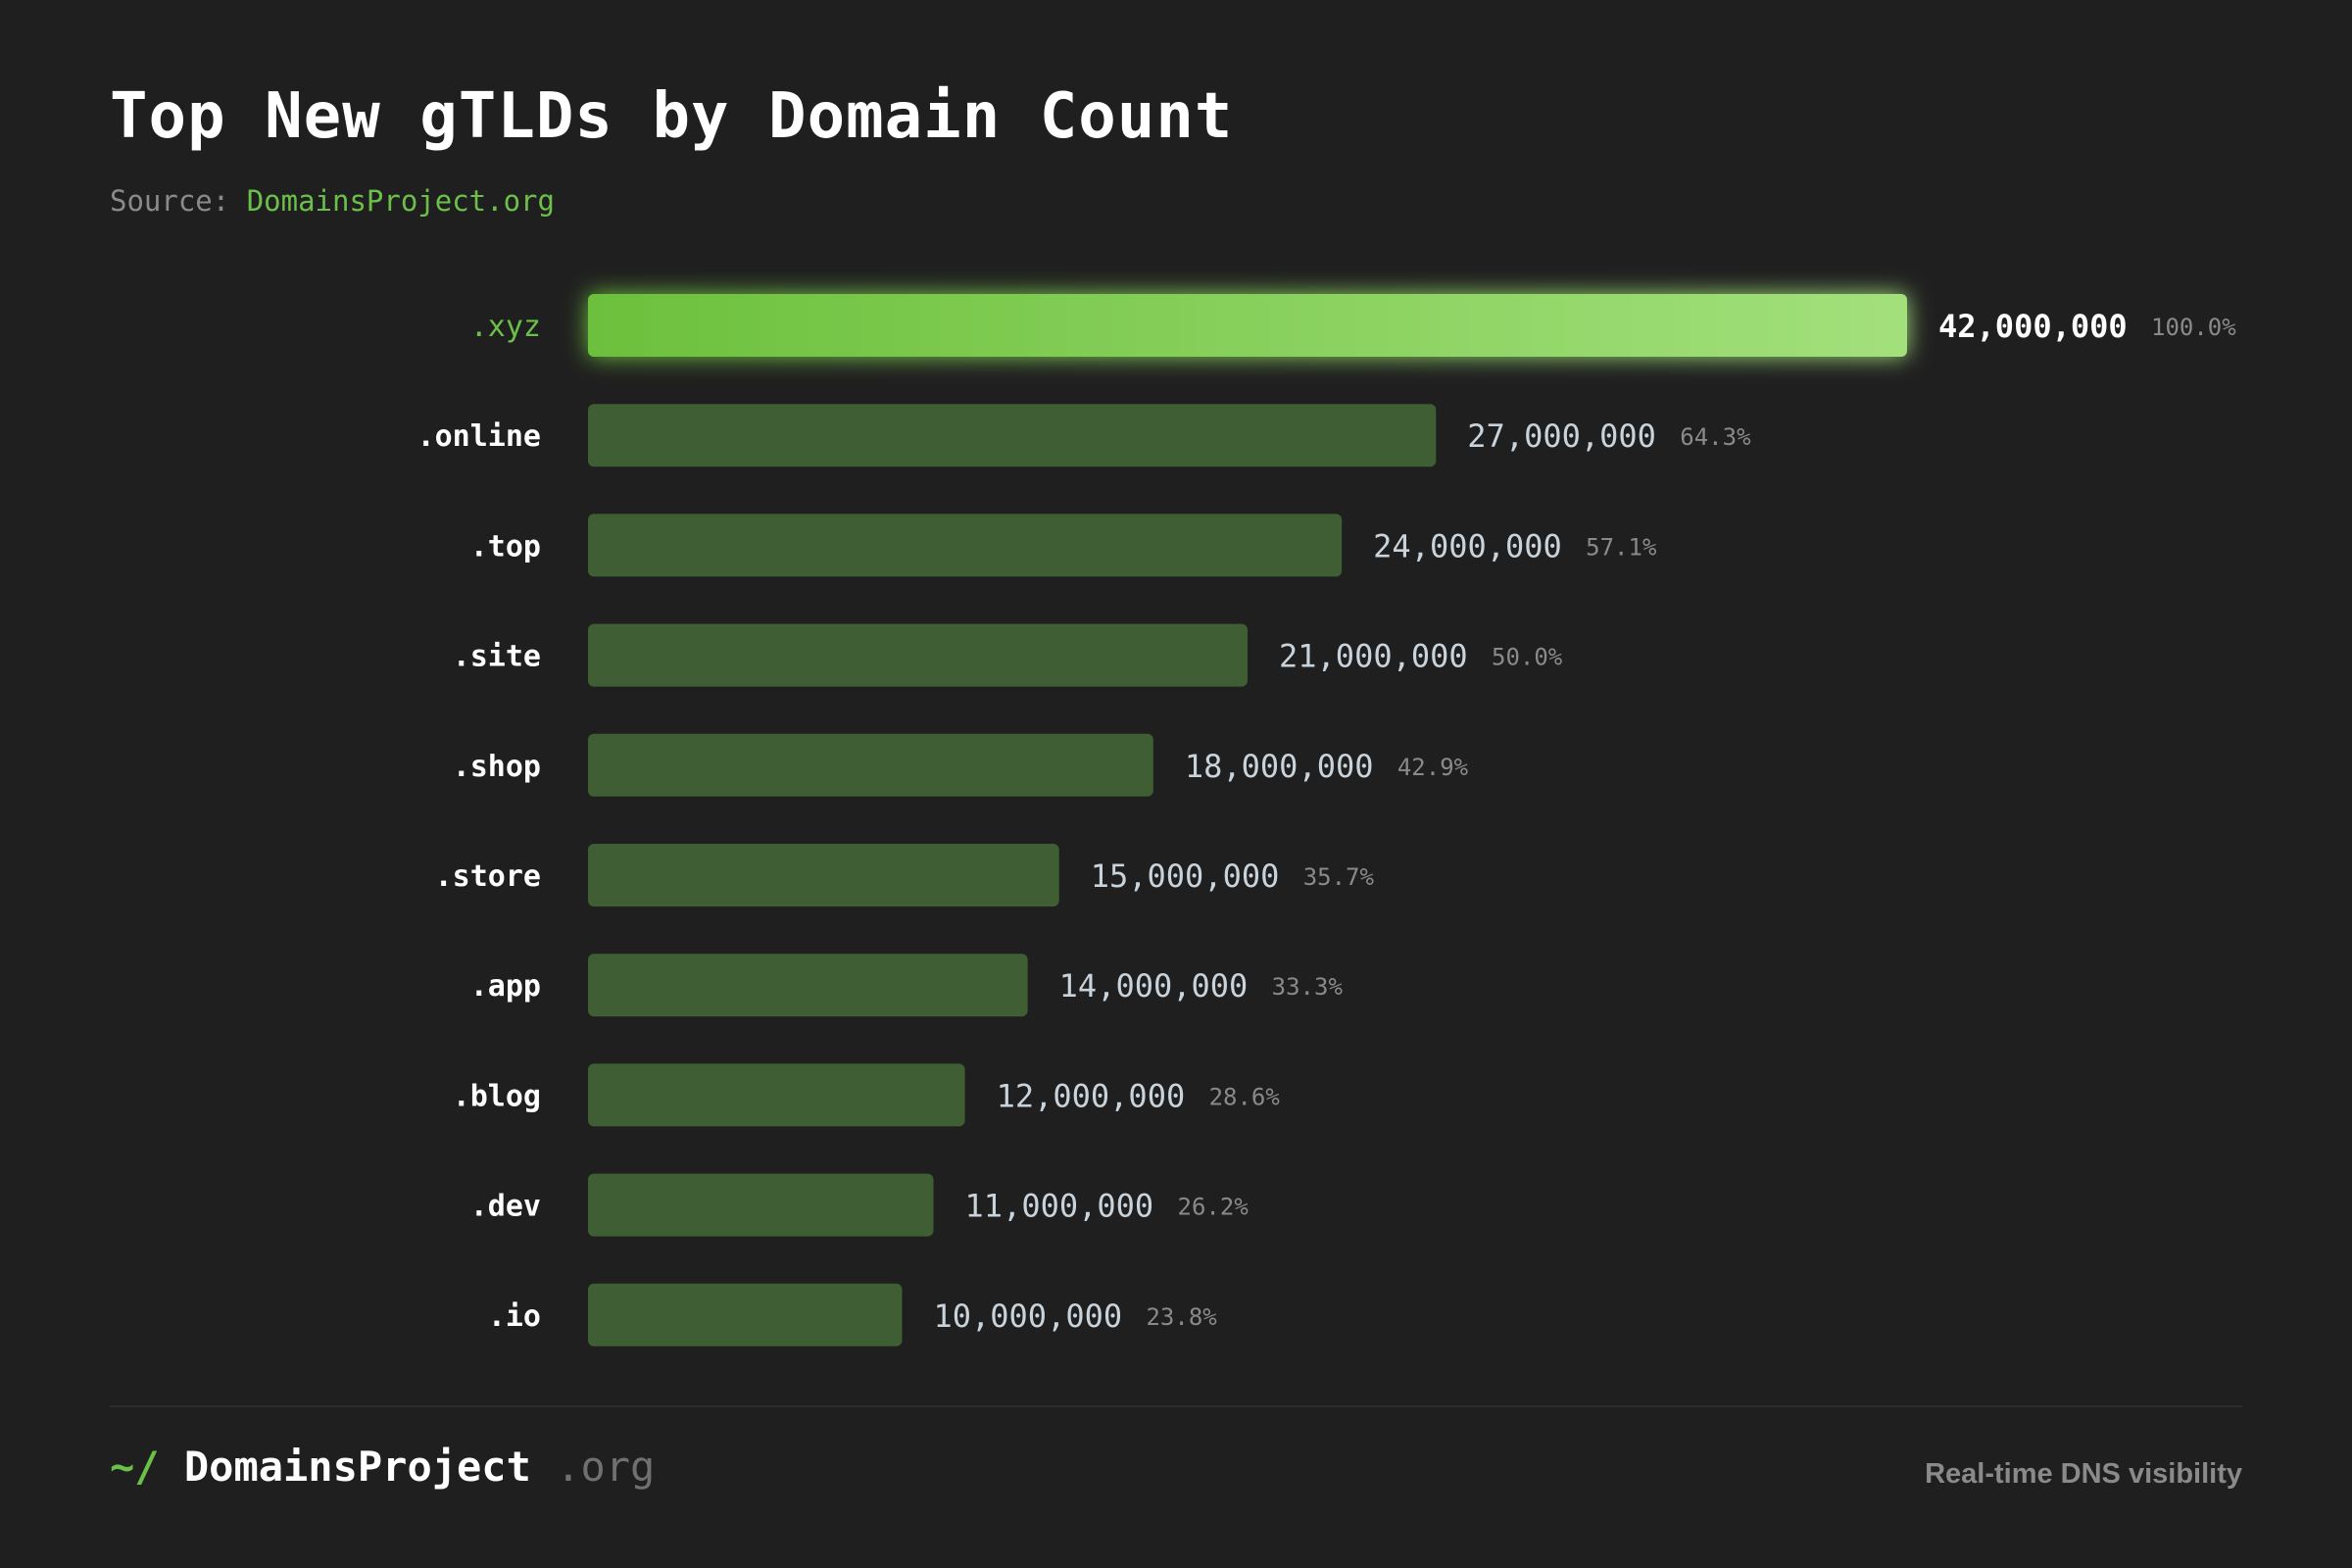 This screenshot has width=2352, height=1568. What do you see at coordinates (1279, 766) in the screenshot?
I see `value-label: 18,000,000` at bounding box center [1279, 766].